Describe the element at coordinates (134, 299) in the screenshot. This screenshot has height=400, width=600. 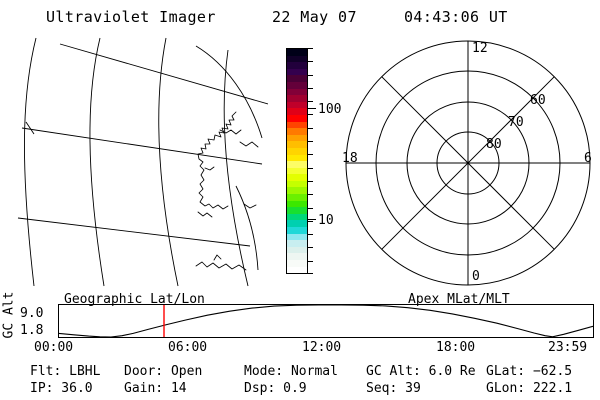
I see `strip-title-geographic: Geographic Lat/Lon` at that location.